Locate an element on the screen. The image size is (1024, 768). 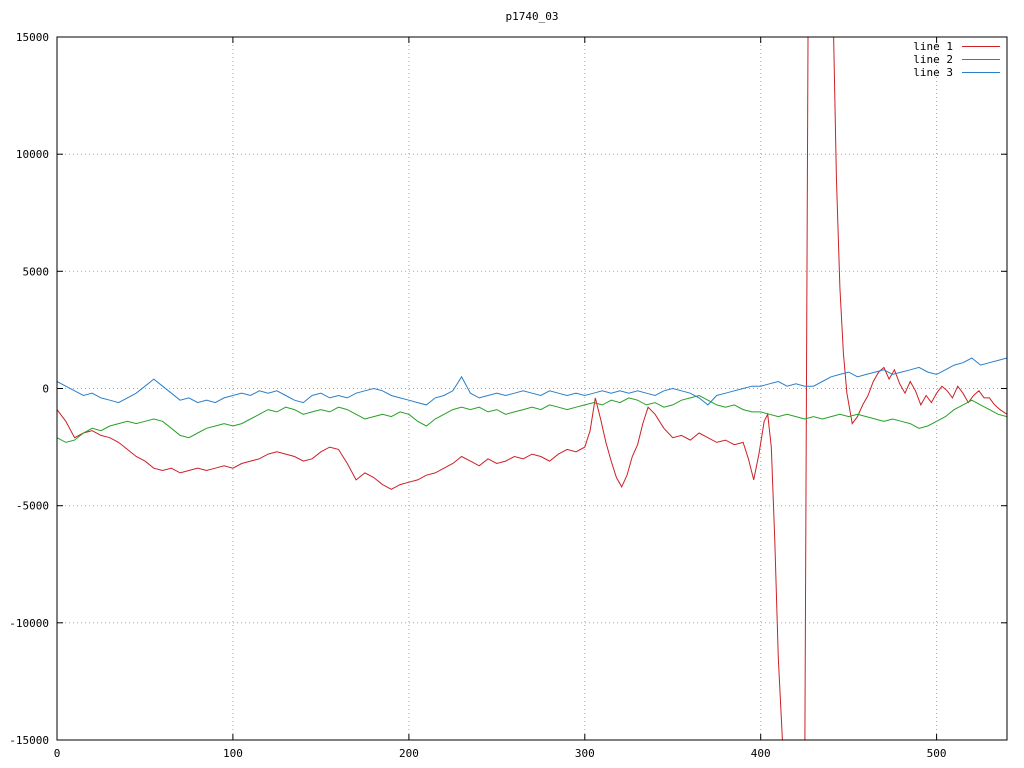
legend: line 1 line 2 line 3 is located at coordinates (956, 59).